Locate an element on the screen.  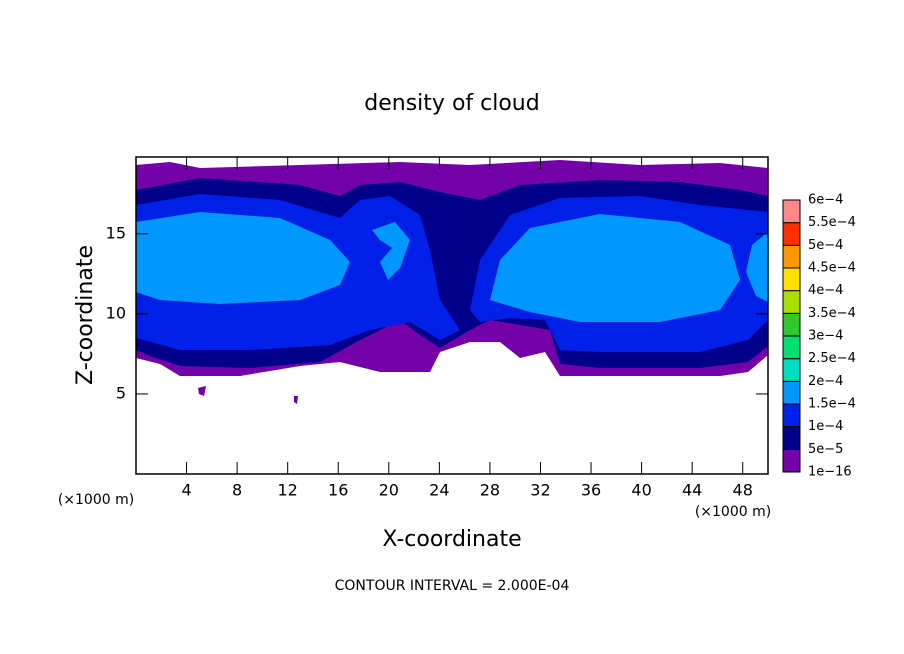
colorbar-label: 3.5e−4 is located at coordinates (832, 313).